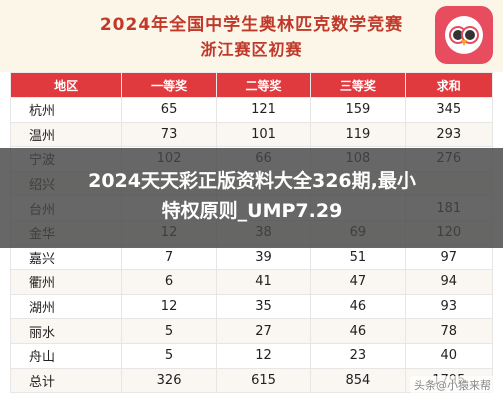  Describe the element at coordinates (66, 282) in the screenshot. I see `region-cell: 衢州` at that location.